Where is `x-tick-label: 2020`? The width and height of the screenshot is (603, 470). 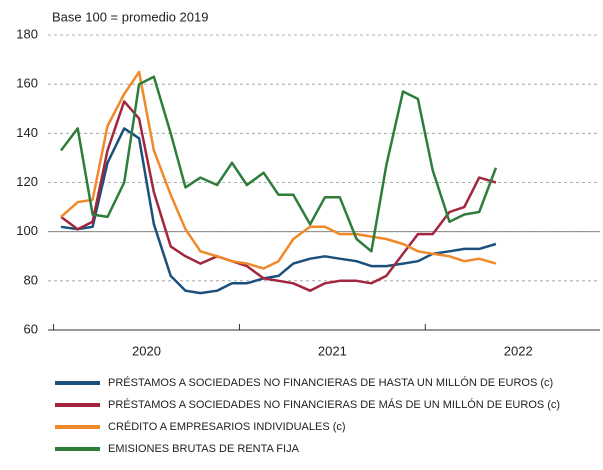
x-tick-label: 2020 is located at coordinates (146, 350).